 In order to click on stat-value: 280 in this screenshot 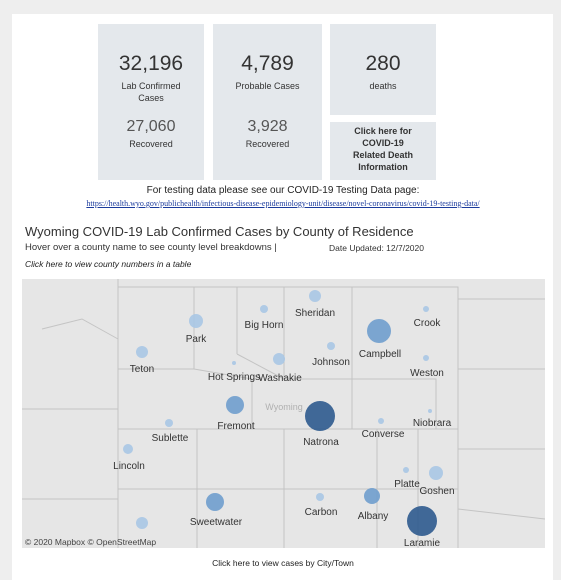, I will do `click(383, 63)`.